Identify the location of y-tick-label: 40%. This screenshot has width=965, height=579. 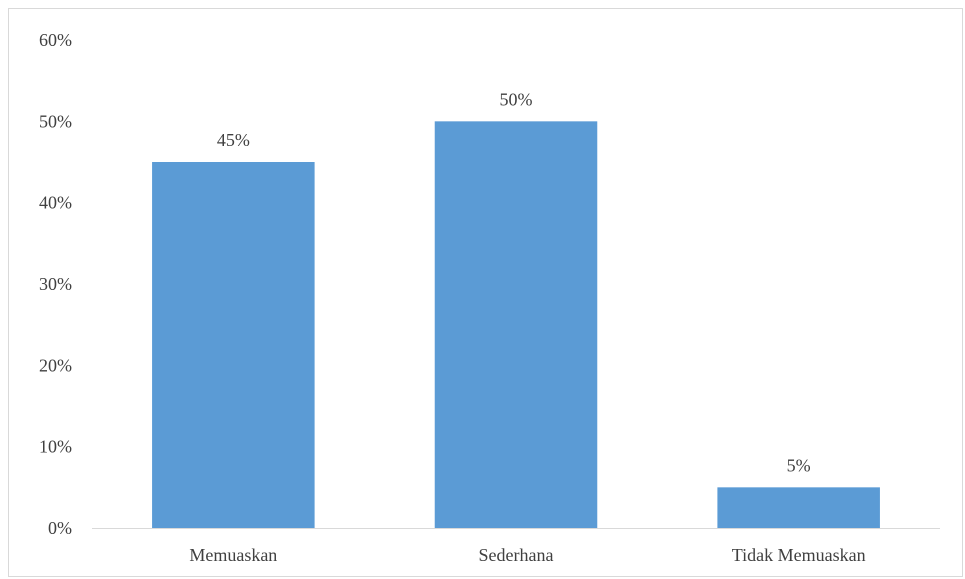
(55, 203).